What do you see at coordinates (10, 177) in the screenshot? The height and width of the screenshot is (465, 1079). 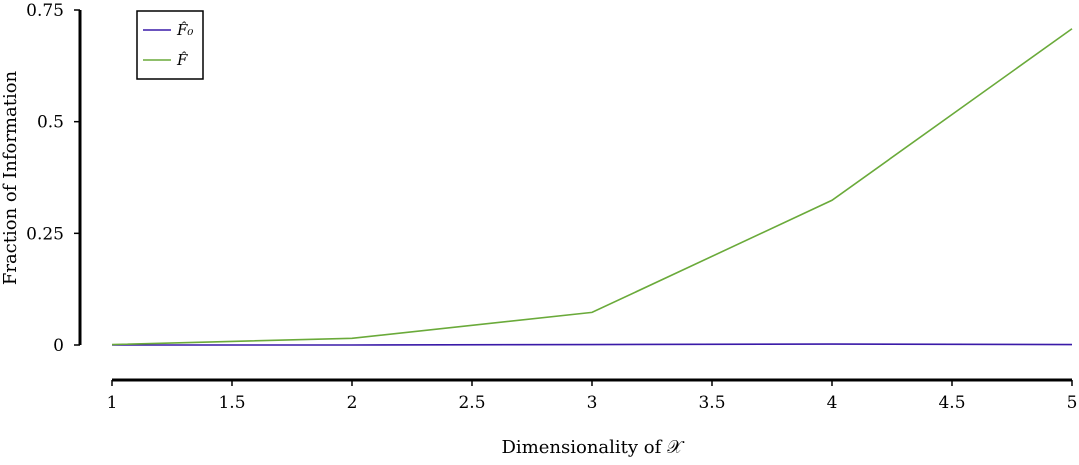 I see `y-axis-title: Fraction of Information` at bounding box center [10, 177].